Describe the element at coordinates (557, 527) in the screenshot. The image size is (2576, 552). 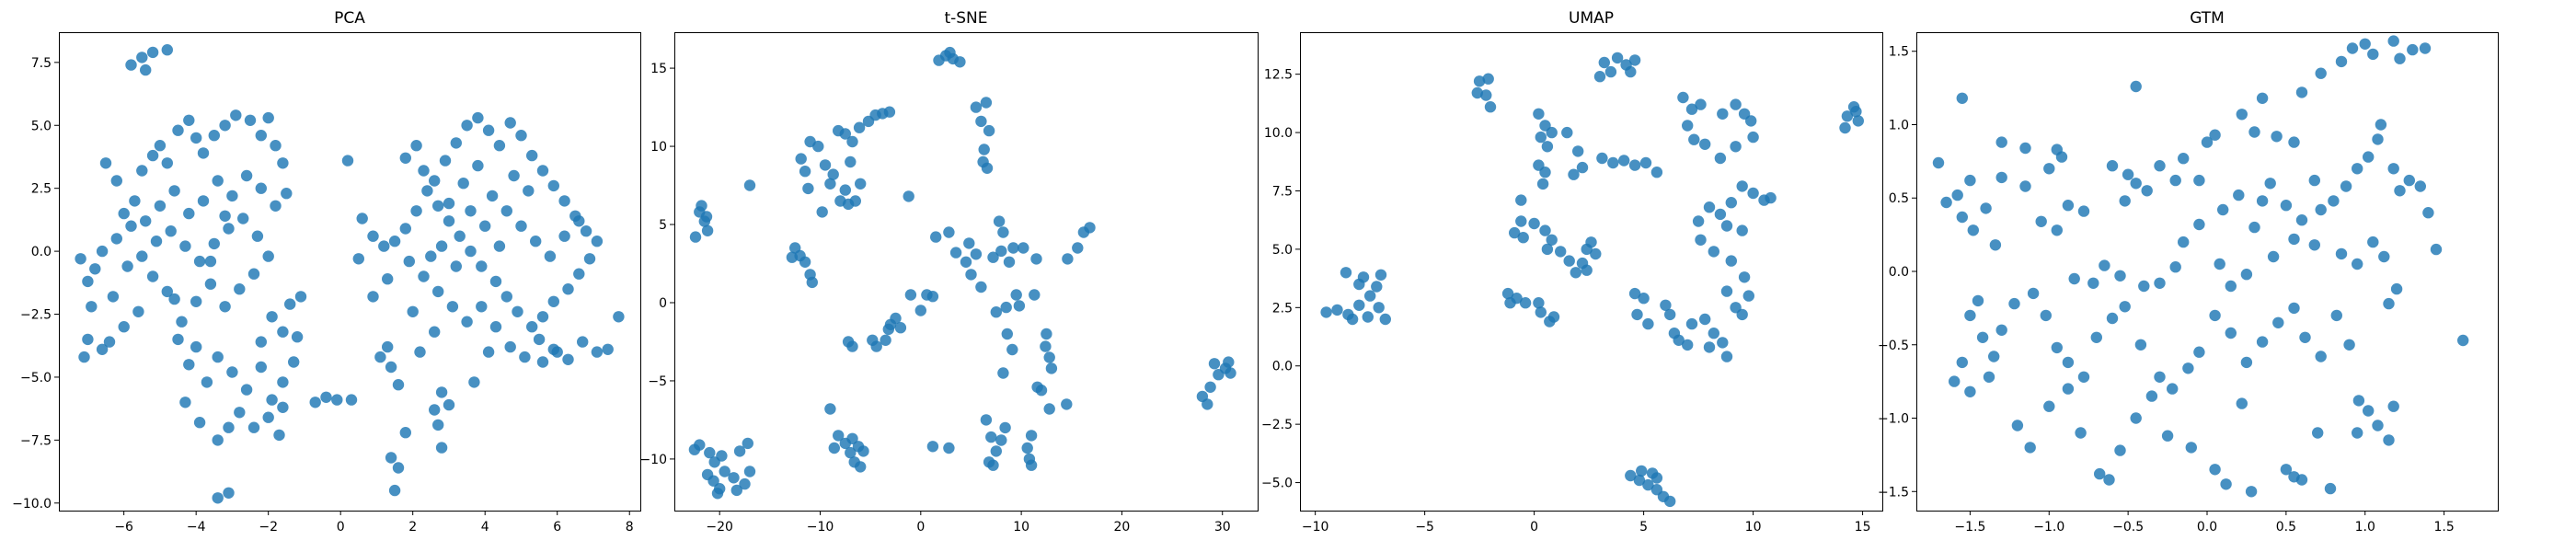
I see `x-tick-label: 6` at that location.